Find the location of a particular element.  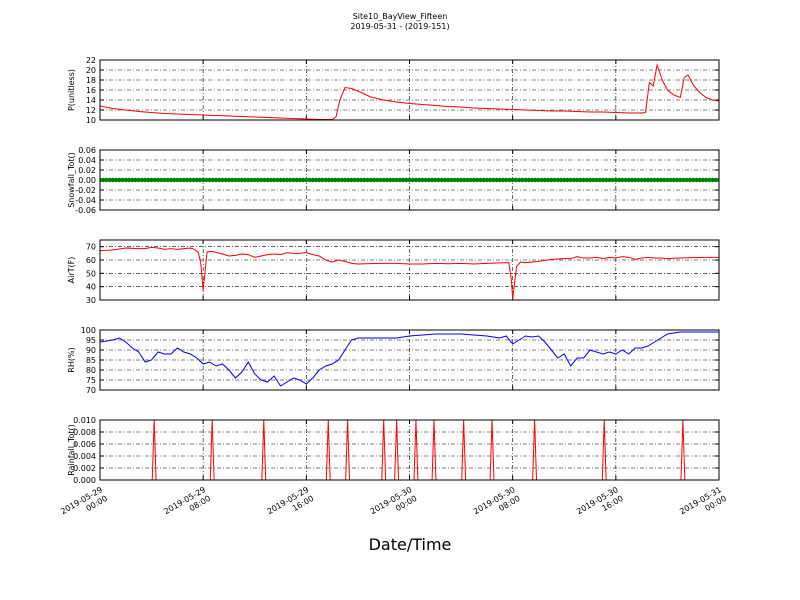

y-tick-label: 70 is located at coordinates (91, 247).